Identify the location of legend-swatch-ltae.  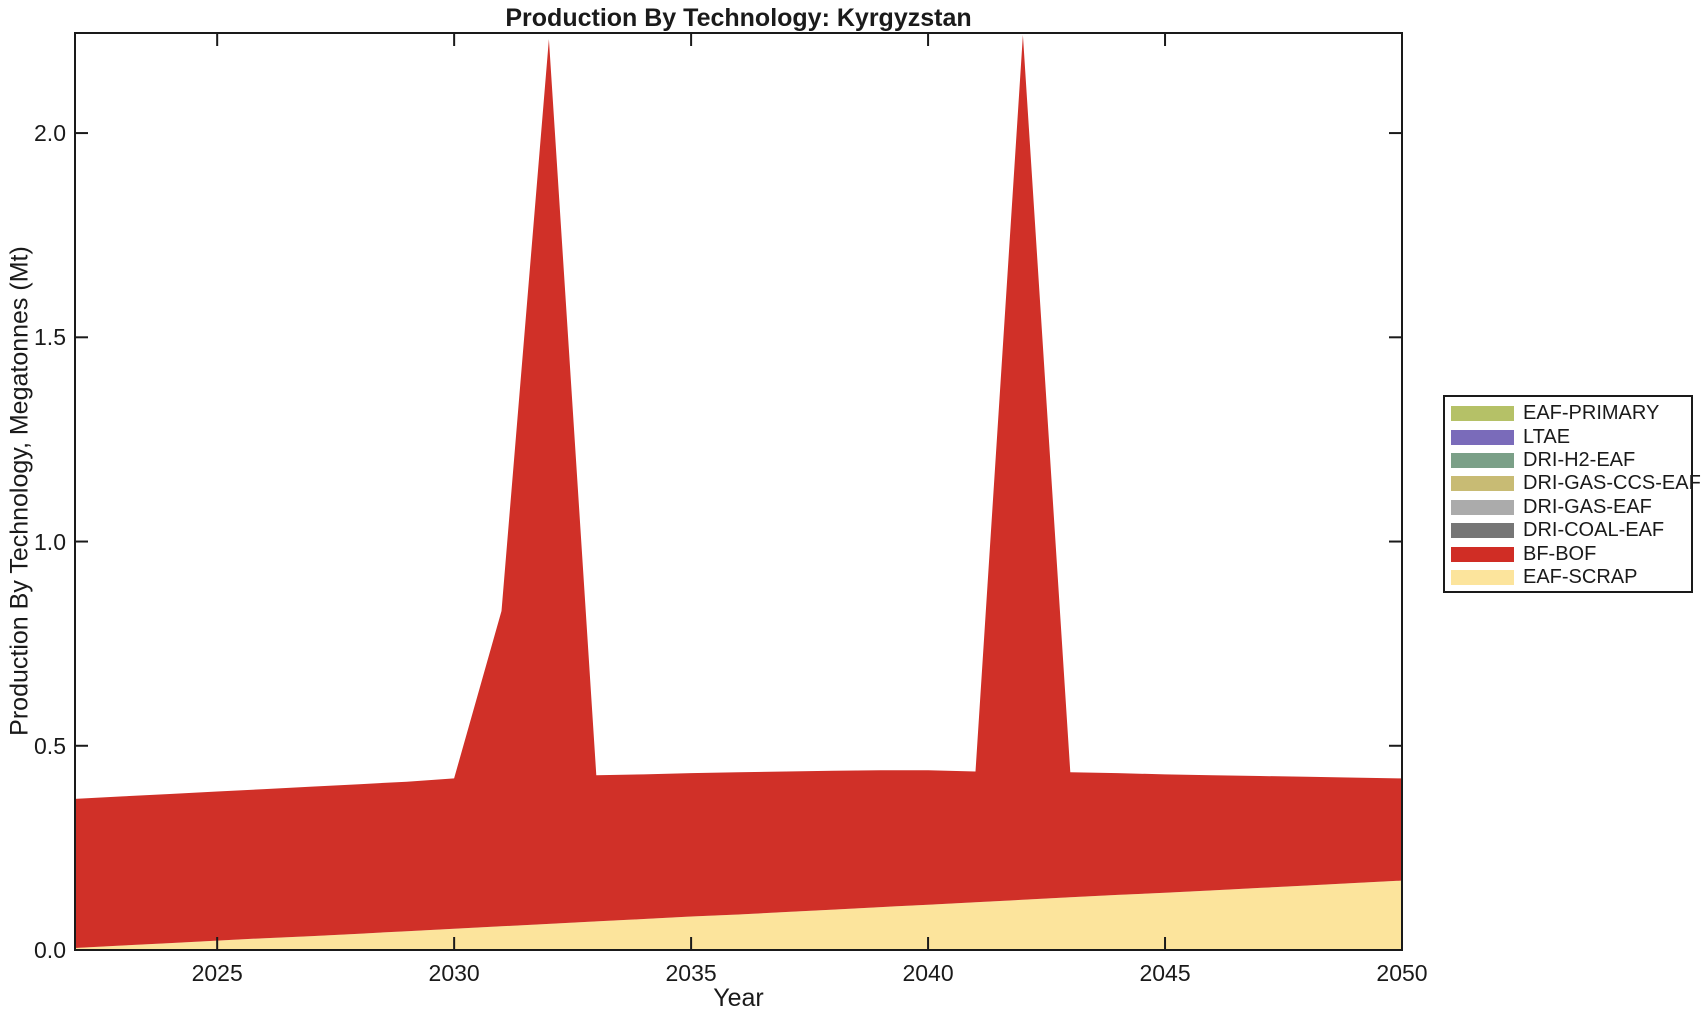
(1482, 437).